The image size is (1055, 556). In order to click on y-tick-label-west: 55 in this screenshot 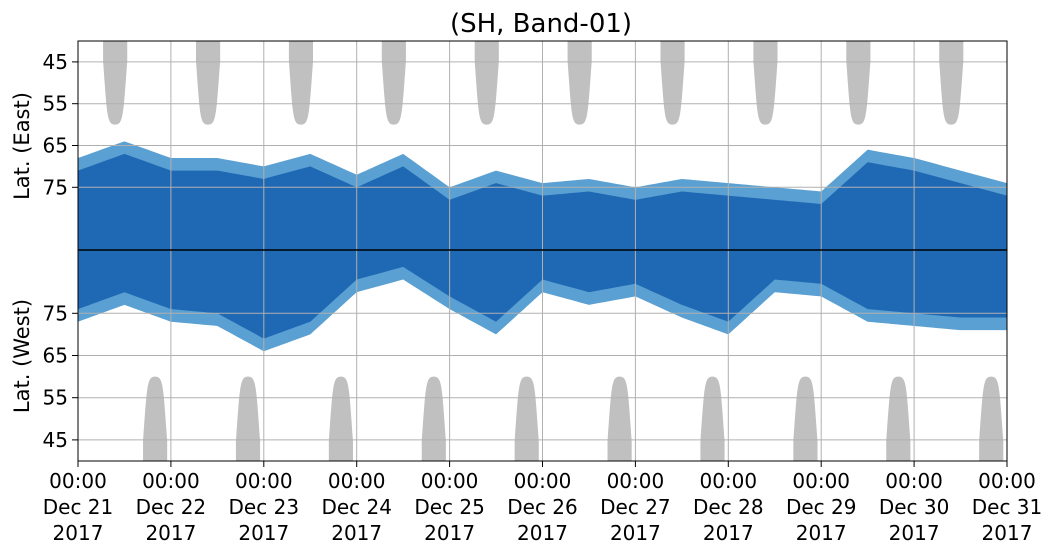, I will do `click(55, 398)`.